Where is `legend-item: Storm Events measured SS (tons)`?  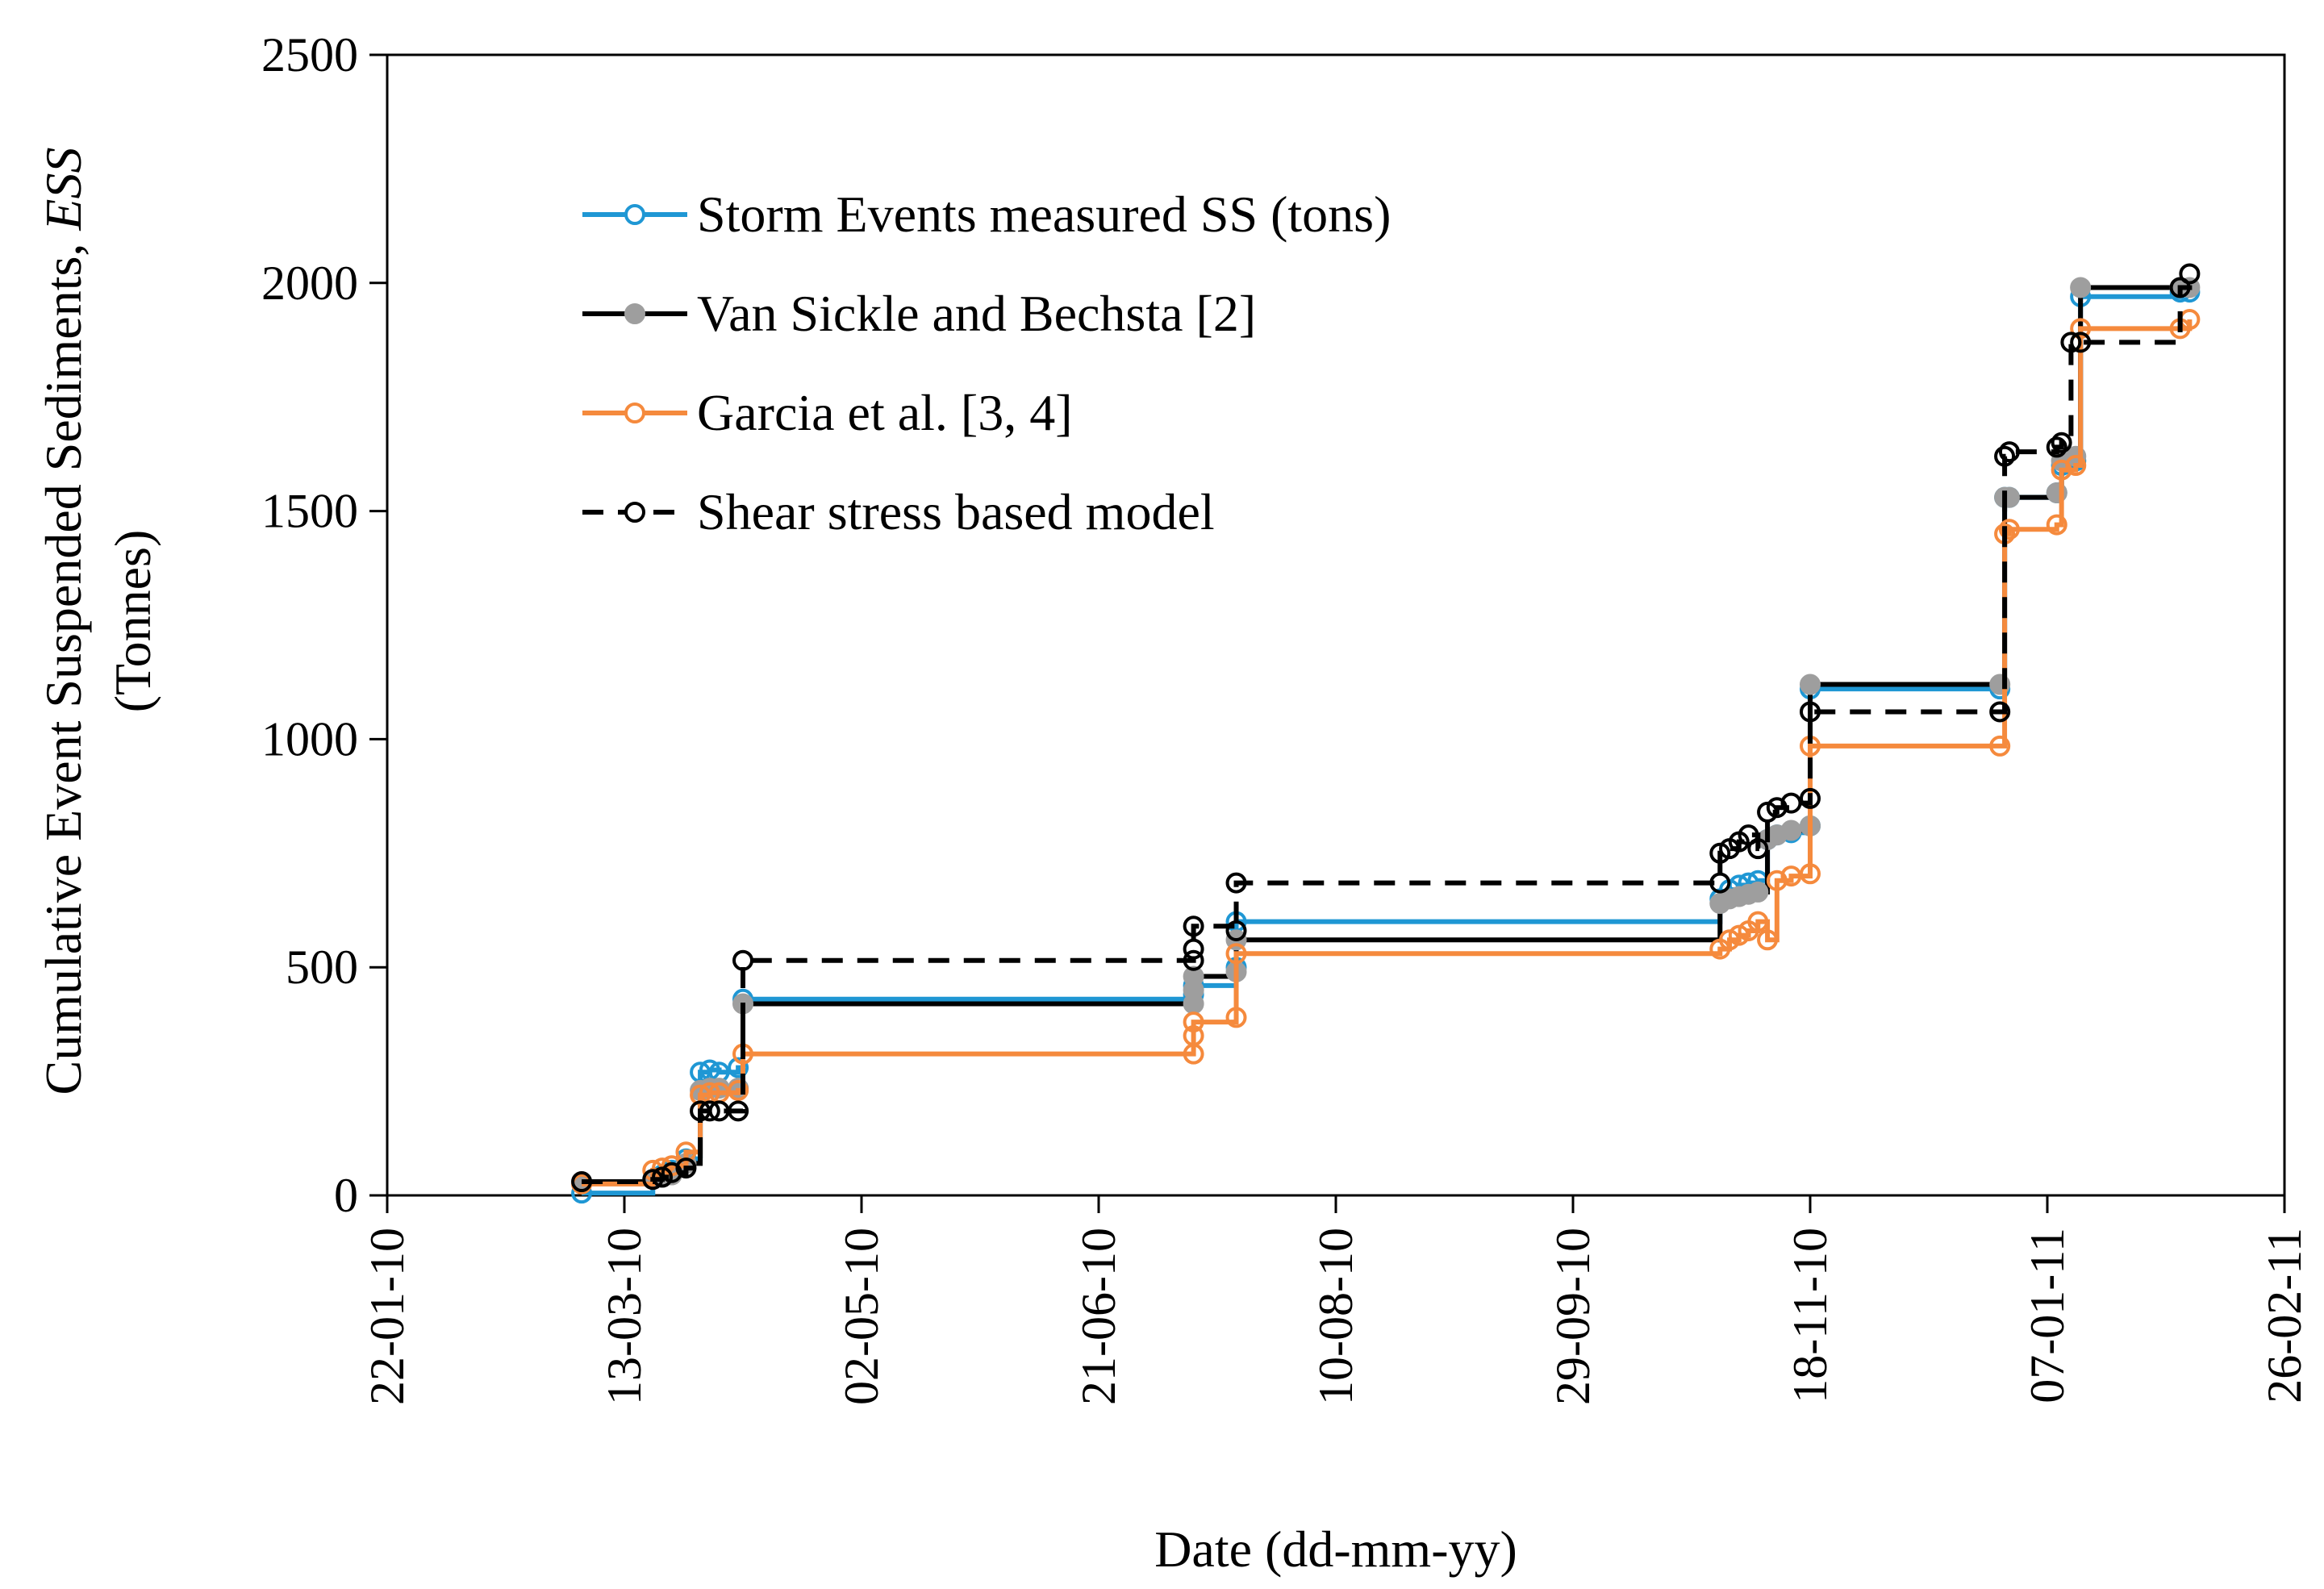 legend-item: Storm Events measured SS (tons) is located at coordinates (986, 215).